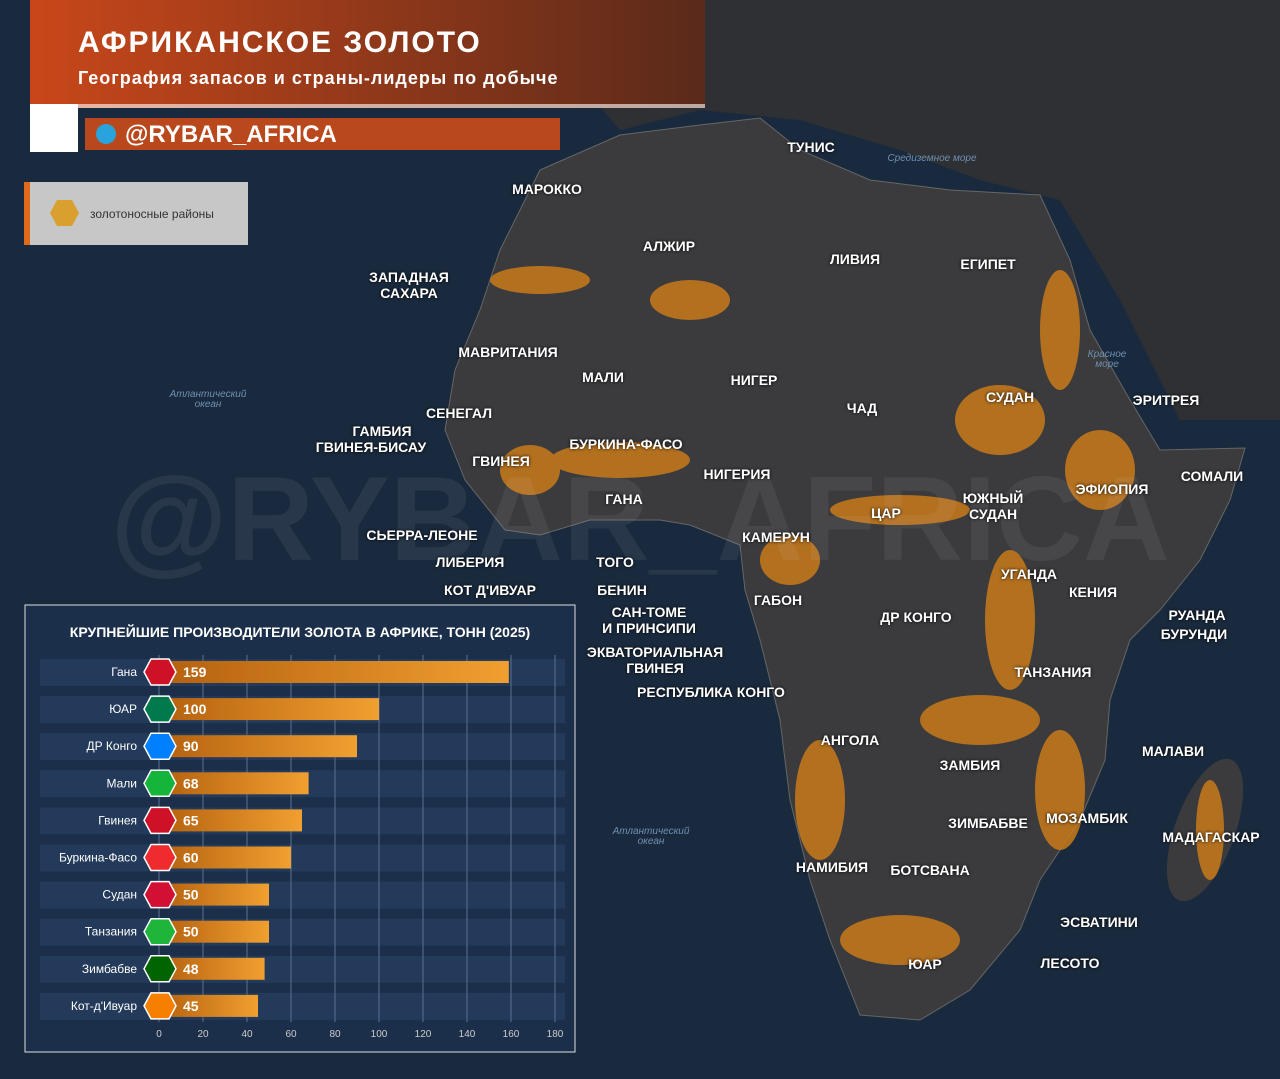 The image size is (1280, 1079). I want to click on x-tick-label: 120, so click(423, 1034).